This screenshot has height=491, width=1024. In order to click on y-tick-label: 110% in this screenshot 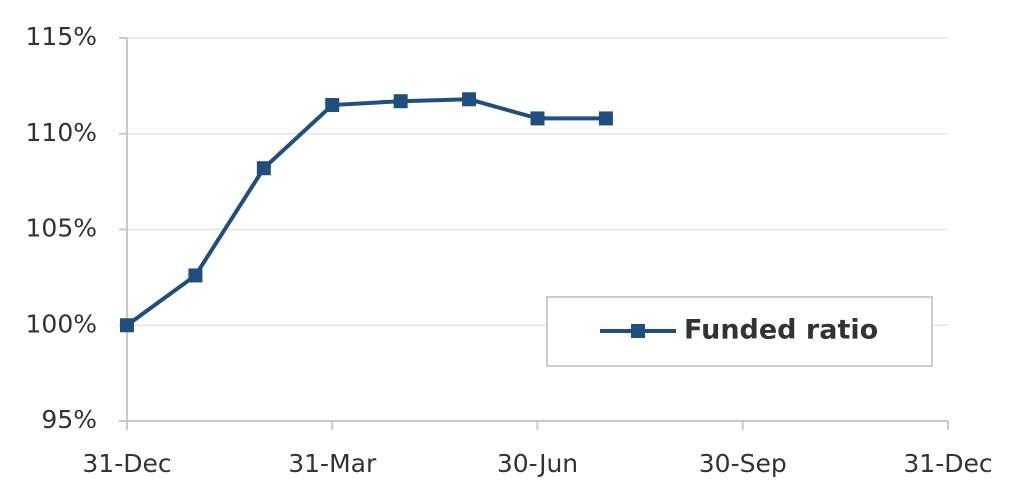, I will do `click(61, 132)`.